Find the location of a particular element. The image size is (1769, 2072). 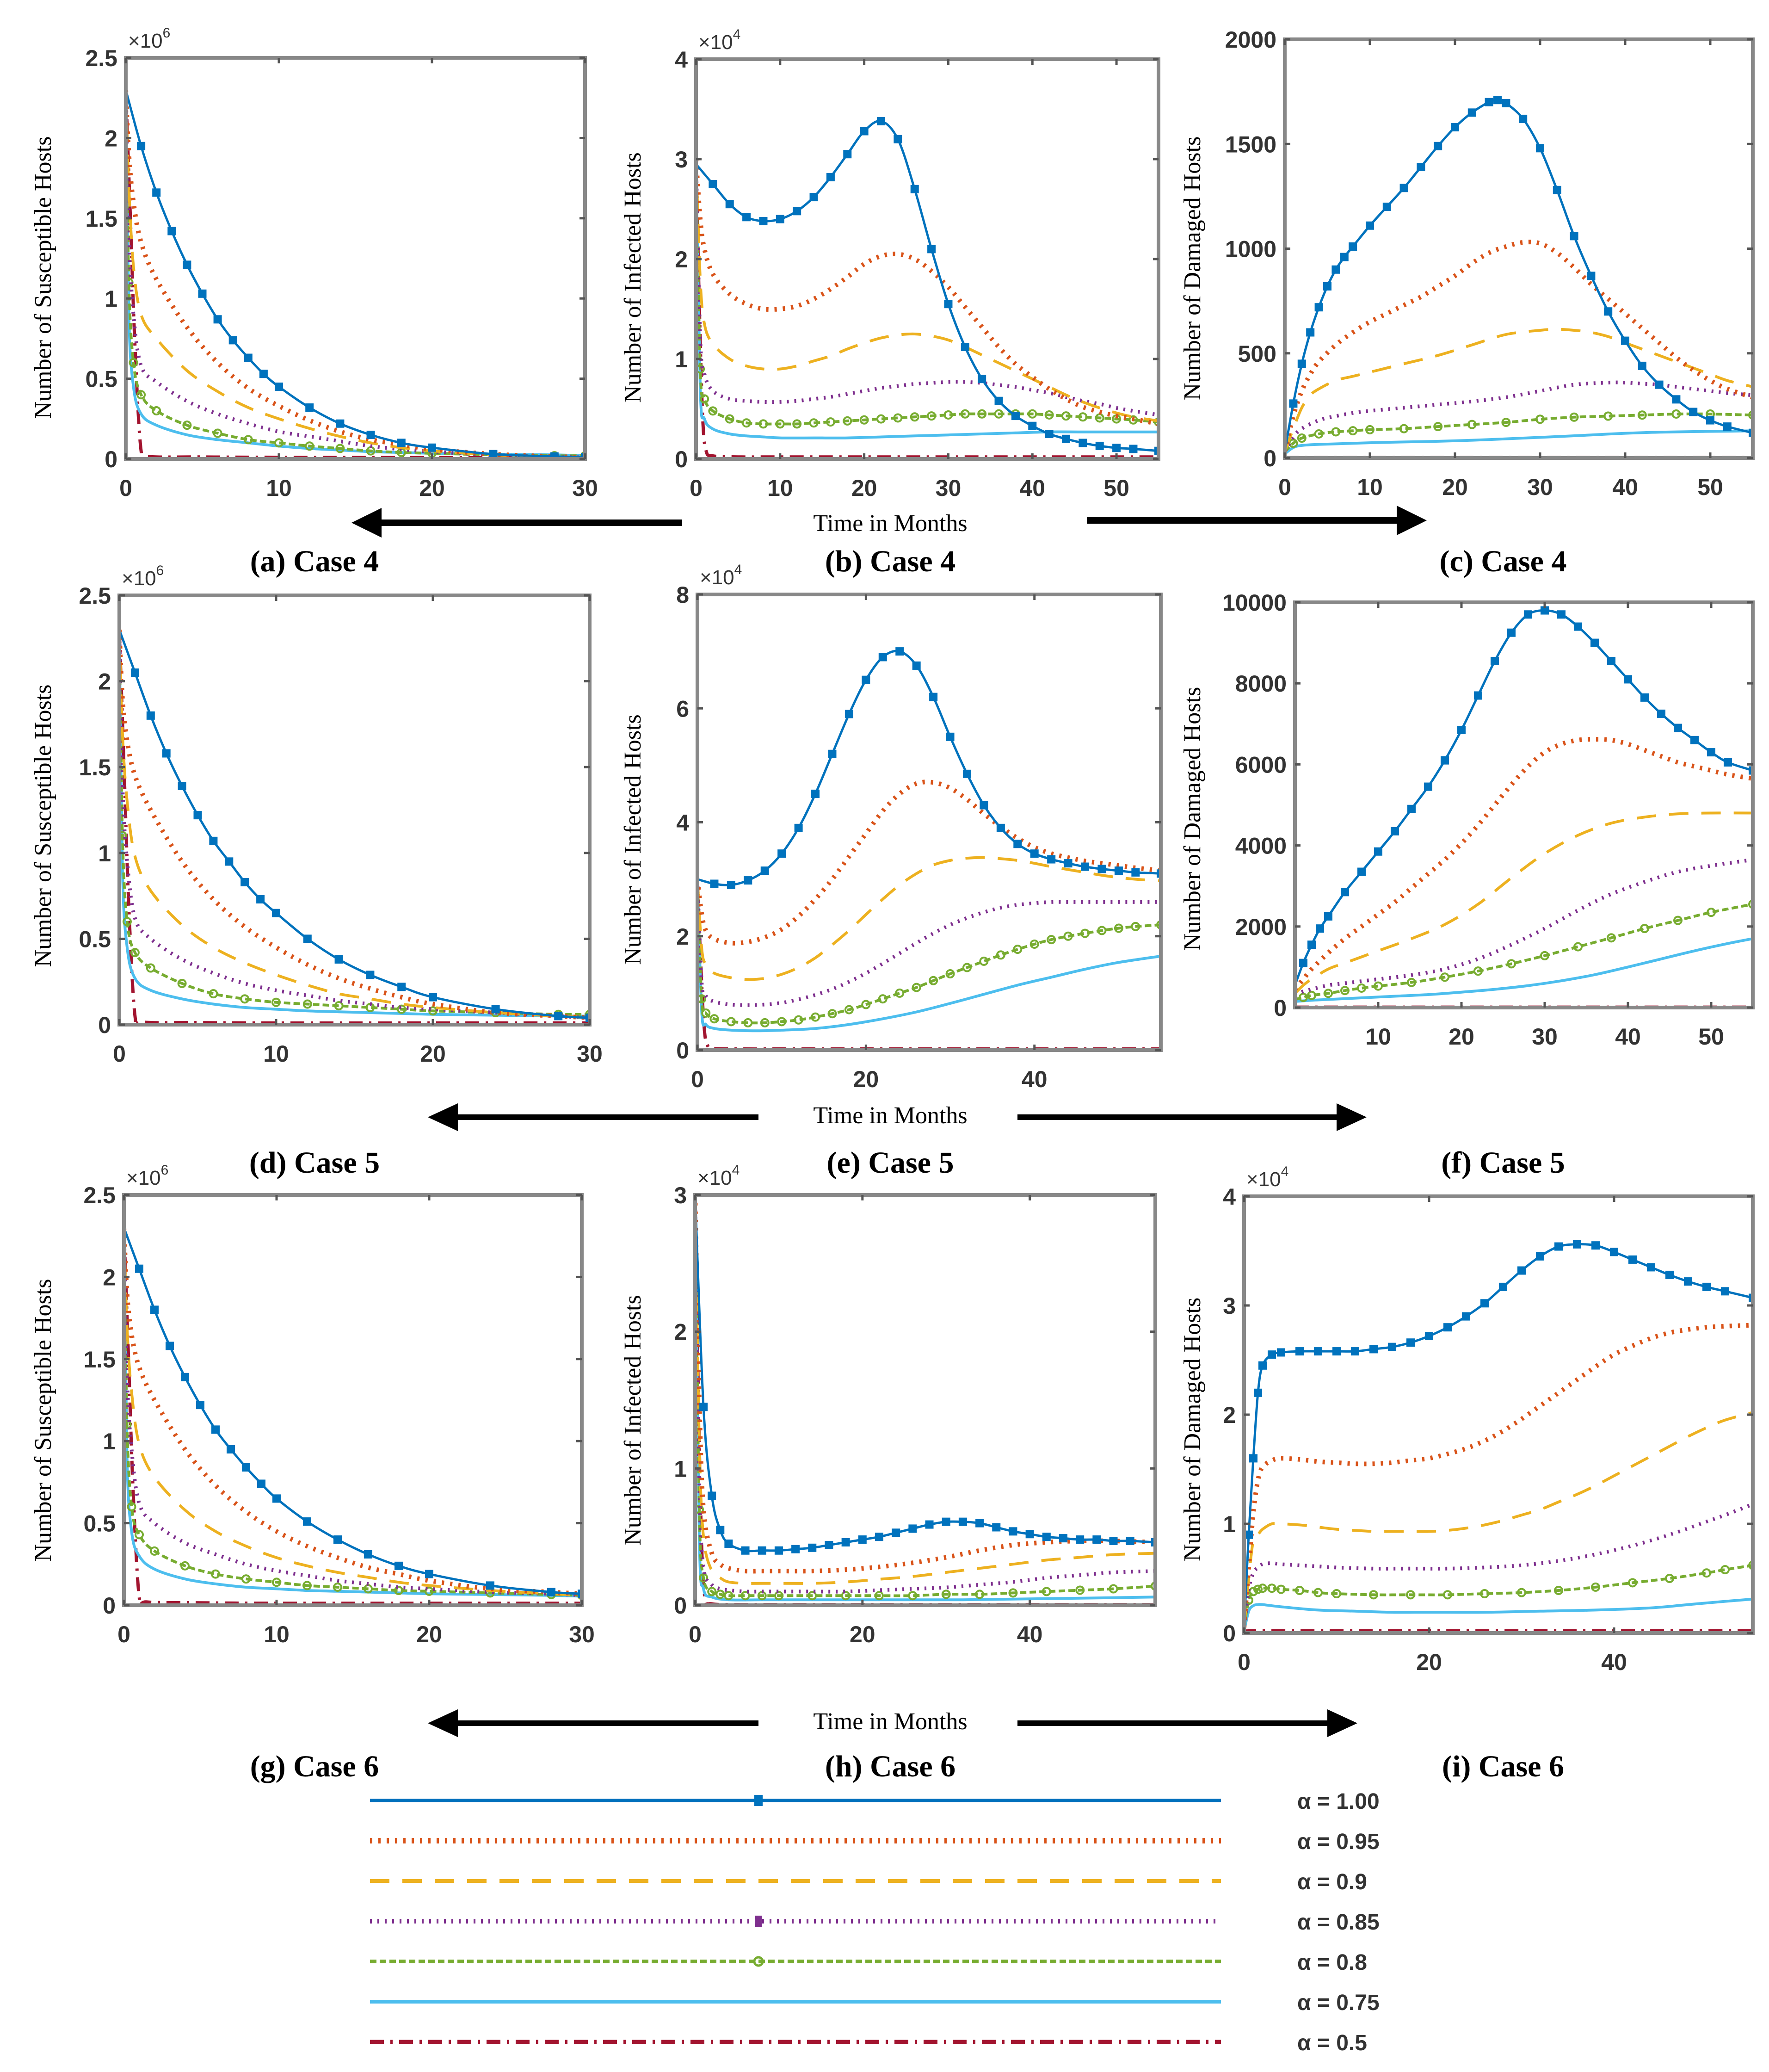

legend-marker is located at coordinates (758, 1800).